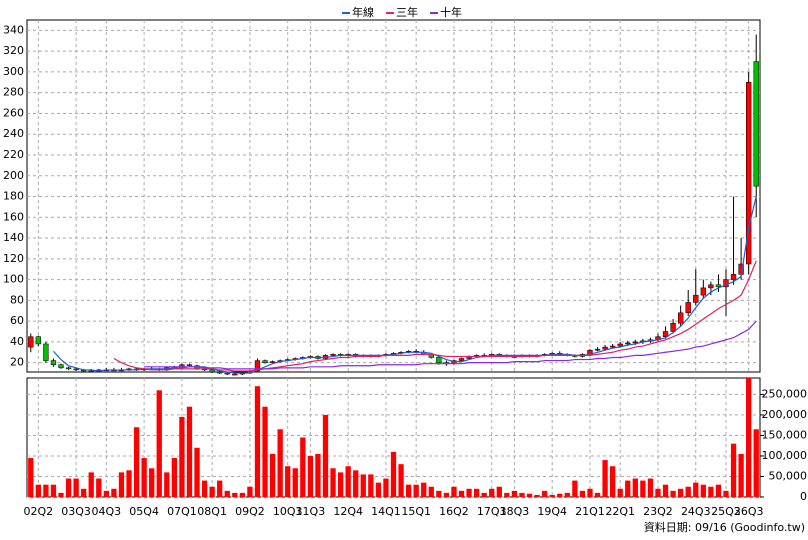 This screenshot has height=540, width=808. I want to click on x-tick-label: 11Q3, so click(311, 511).